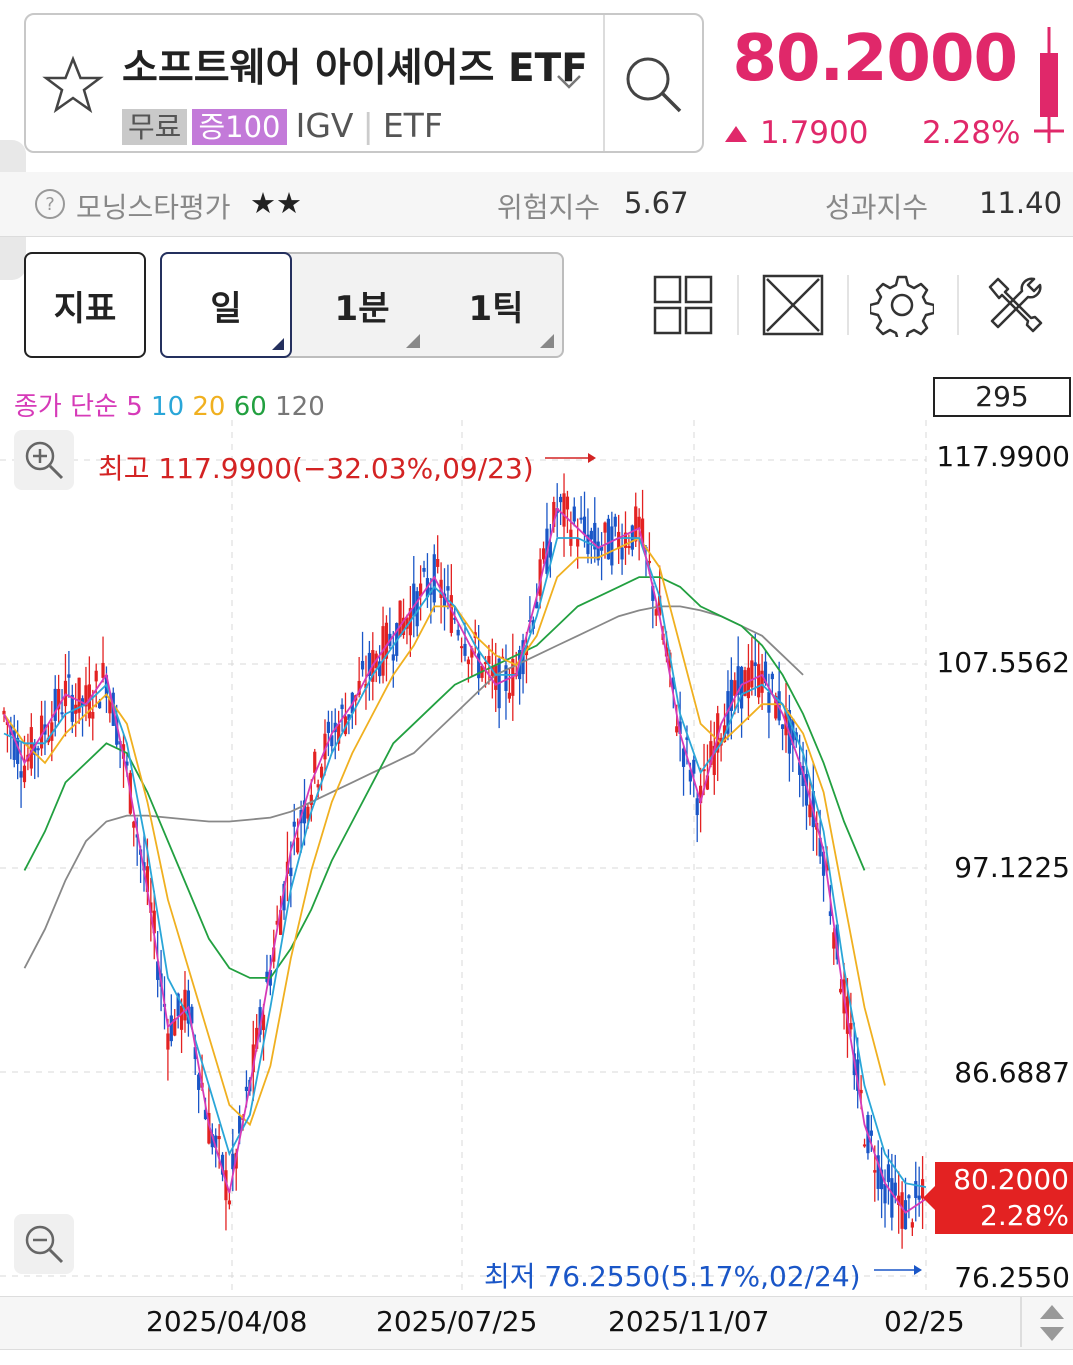  I want to click on rating-row: ? 모닝스타평가 ★★ 위험지수 5.67 성과지수 11.40, so click(536, 204).